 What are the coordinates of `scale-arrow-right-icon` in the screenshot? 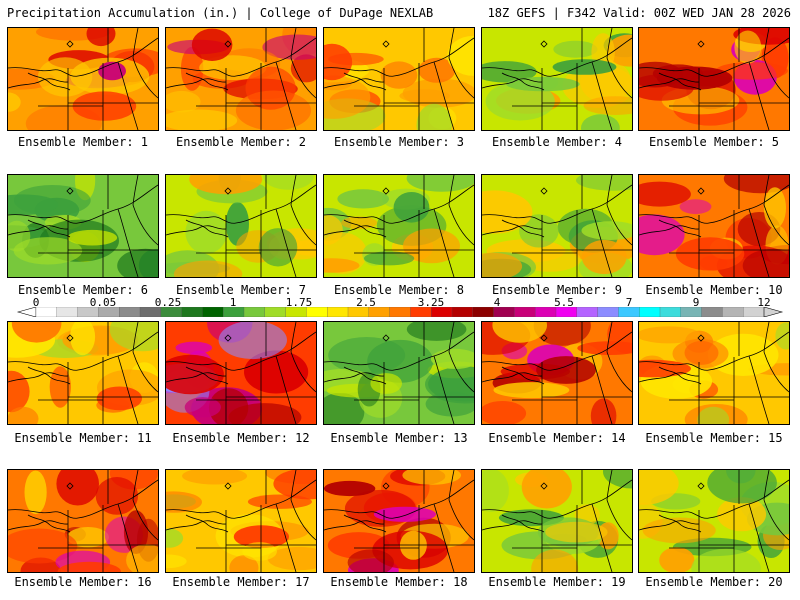 It's located at (773, 312).